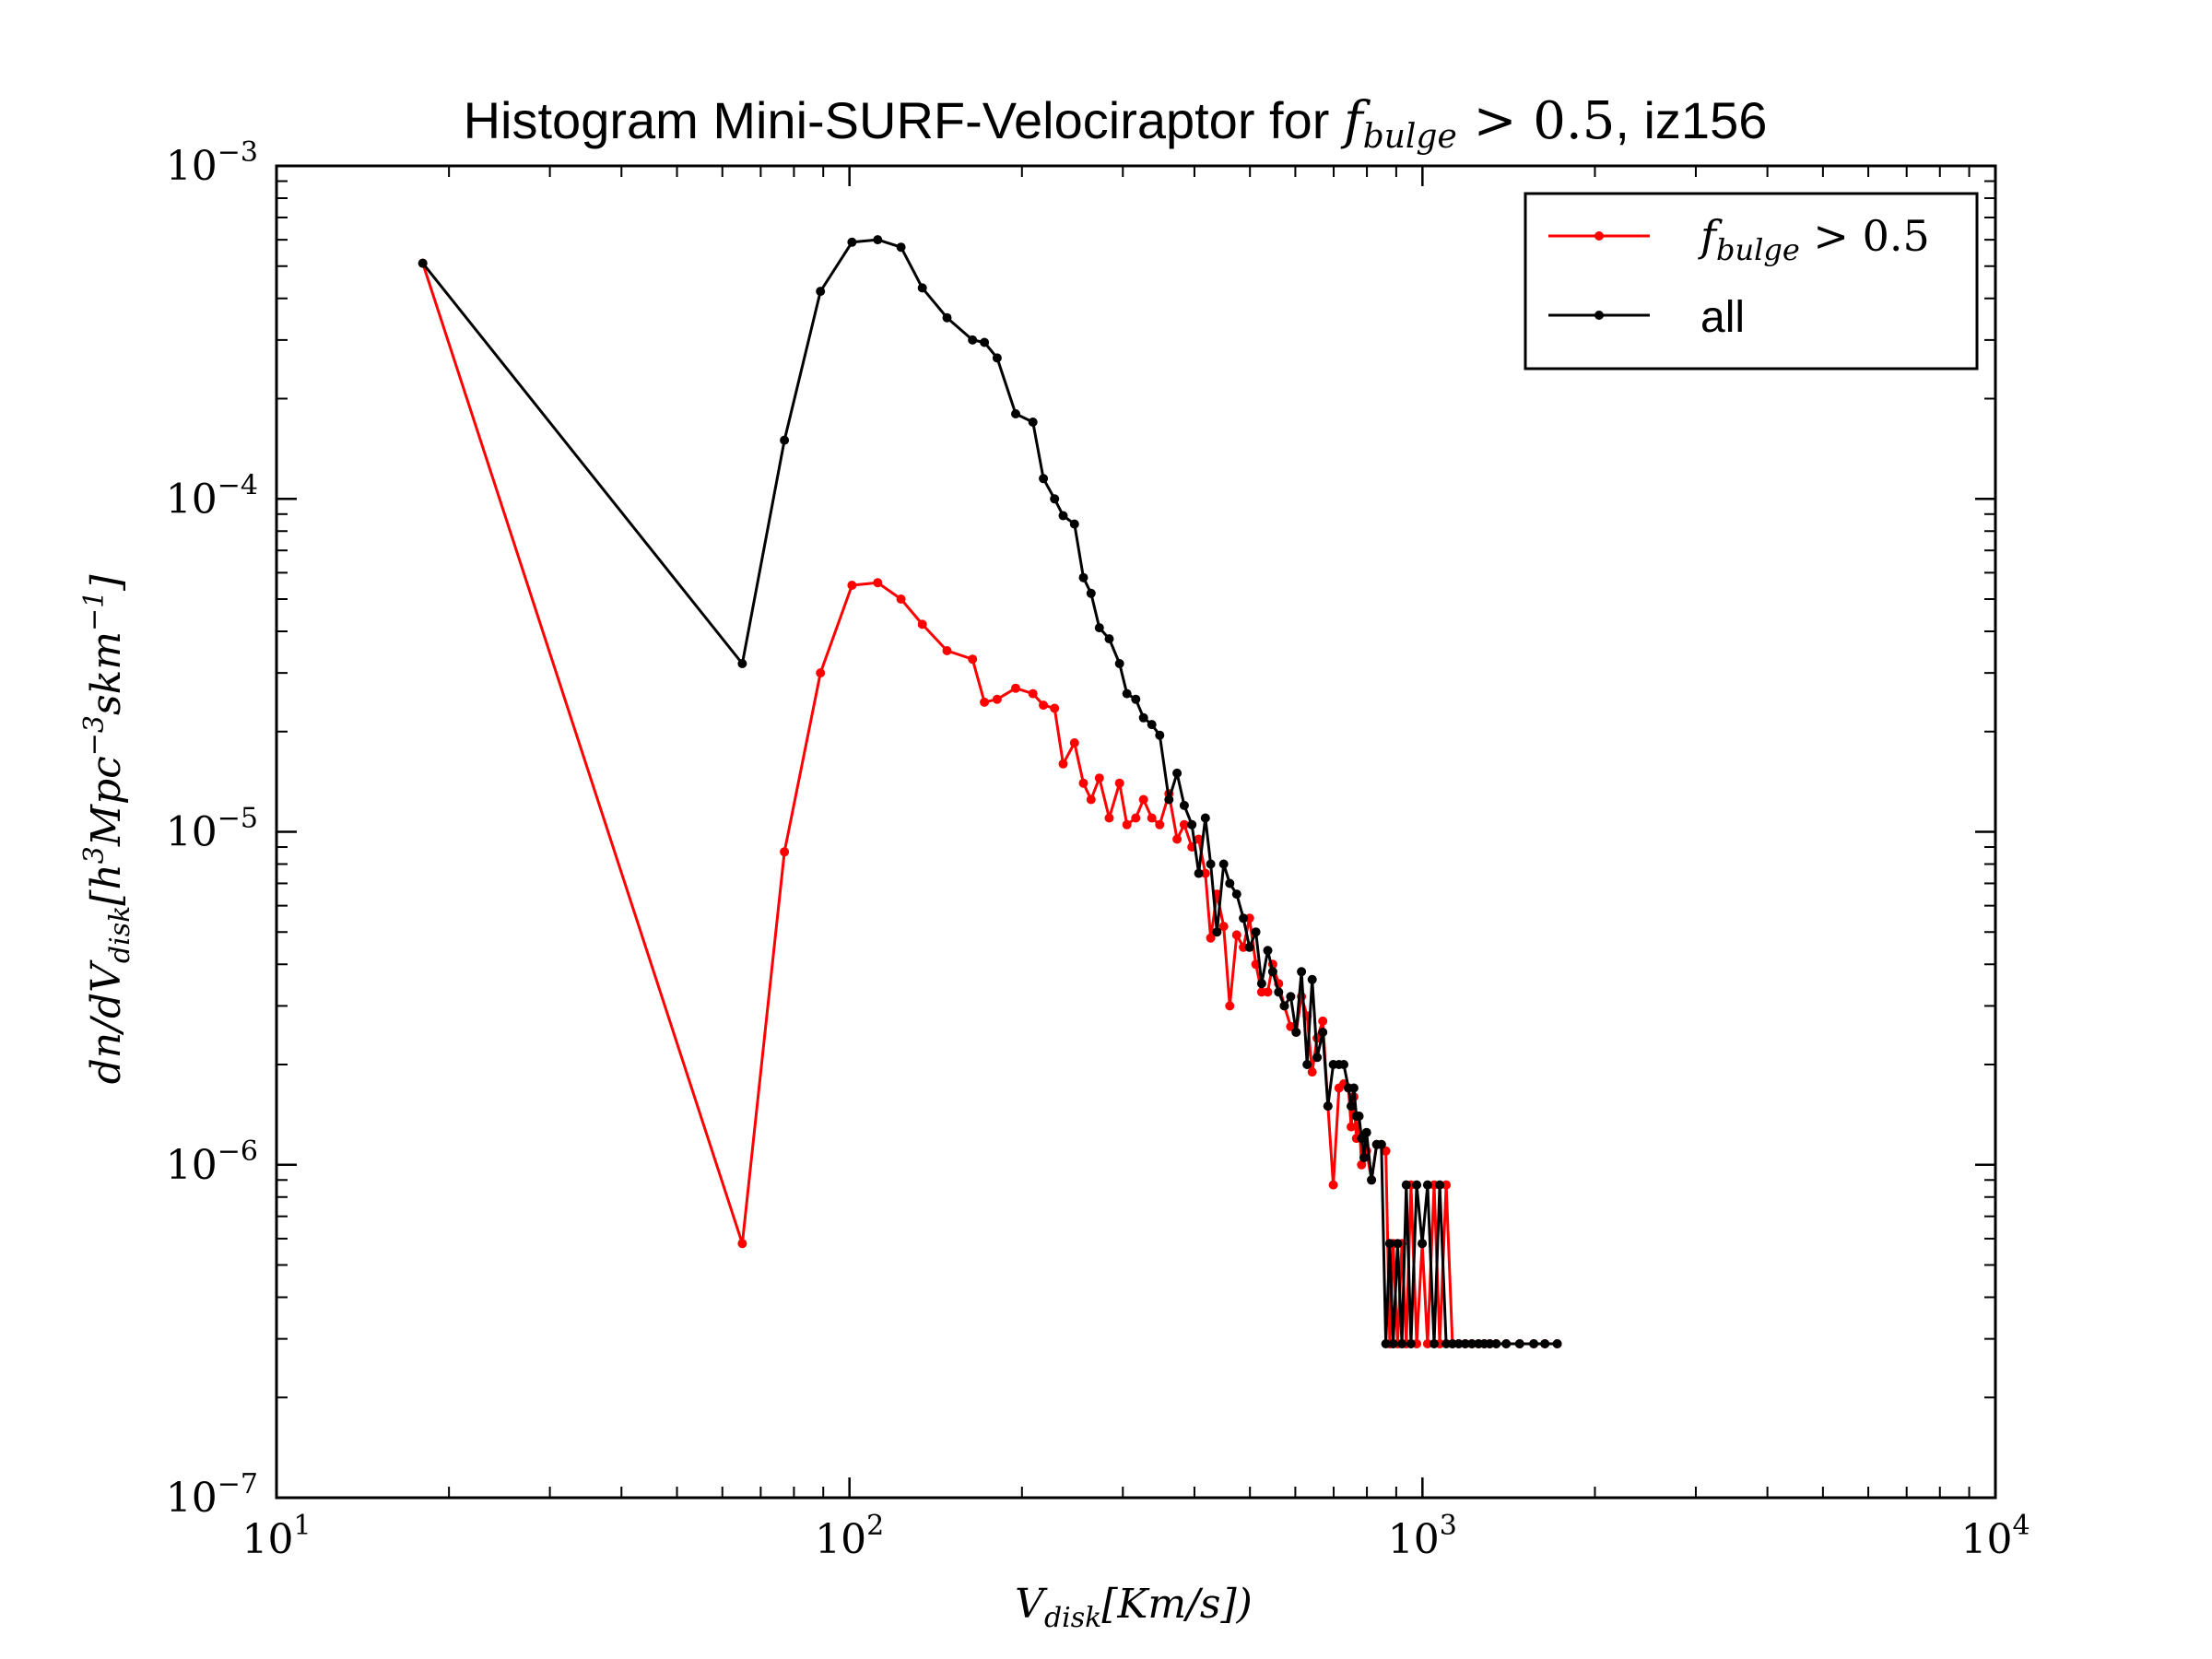  I want to click on x-tick-label: 104, so click(1995, 1536).